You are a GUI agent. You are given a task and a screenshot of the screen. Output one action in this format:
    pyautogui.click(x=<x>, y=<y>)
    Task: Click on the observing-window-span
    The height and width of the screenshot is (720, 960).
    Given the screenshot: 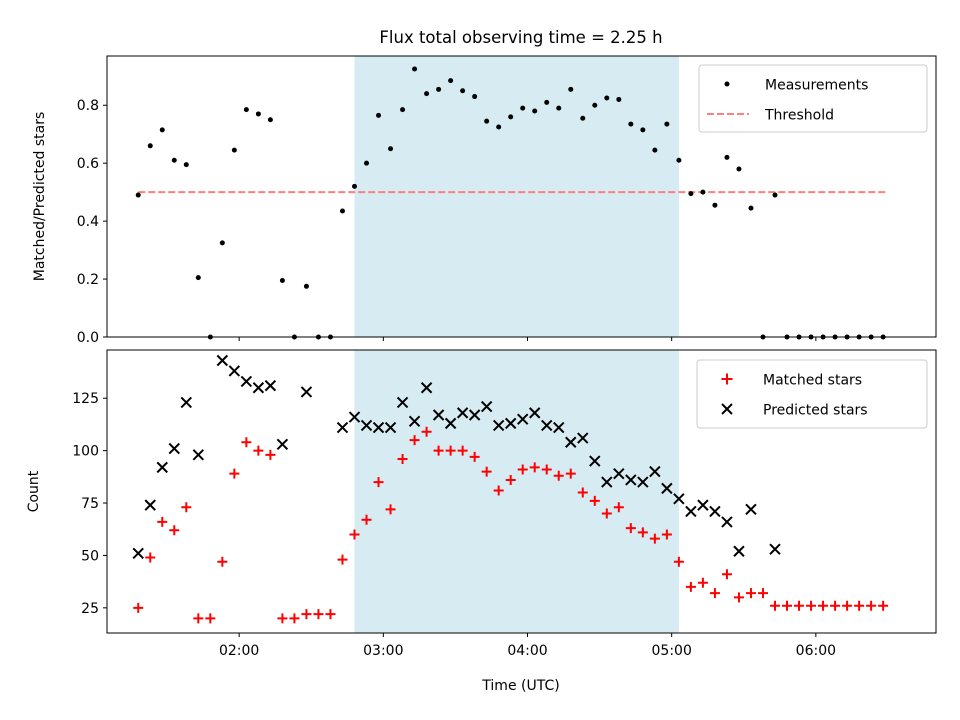 What is the action you would take?
    pyautogui.click(x=516, y=196)
    